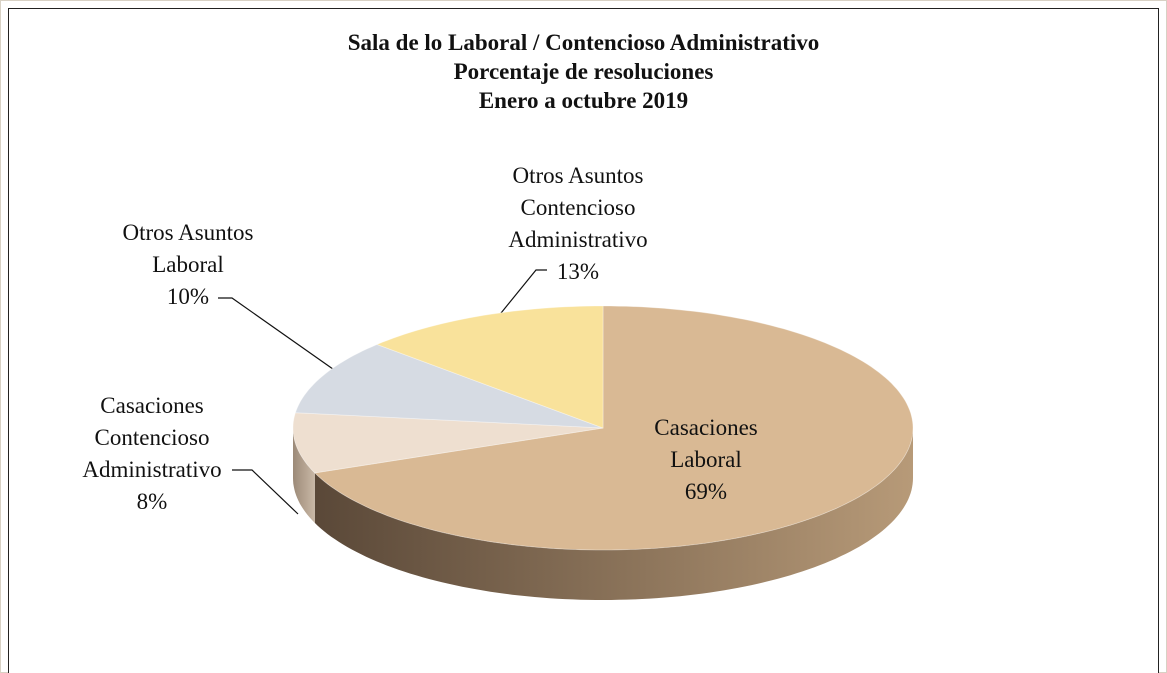  Describe the element at coordinates (188, 296) in the screenshot. I see `slice-value-label: 10%` at that location.